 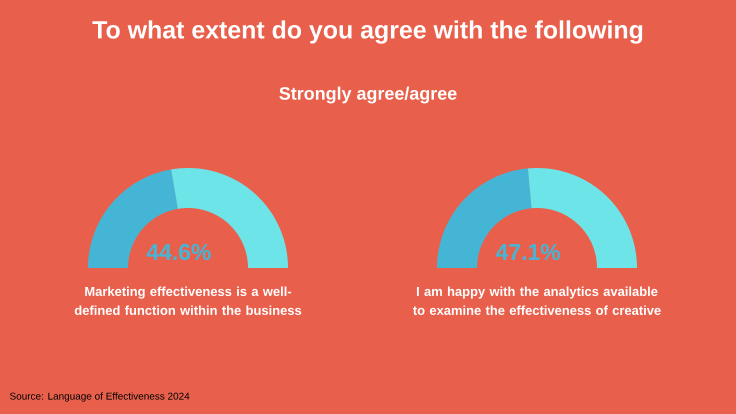 I want to click on source-note: Source: Language of Effectiveness 2024, so click(x=100, y=397).